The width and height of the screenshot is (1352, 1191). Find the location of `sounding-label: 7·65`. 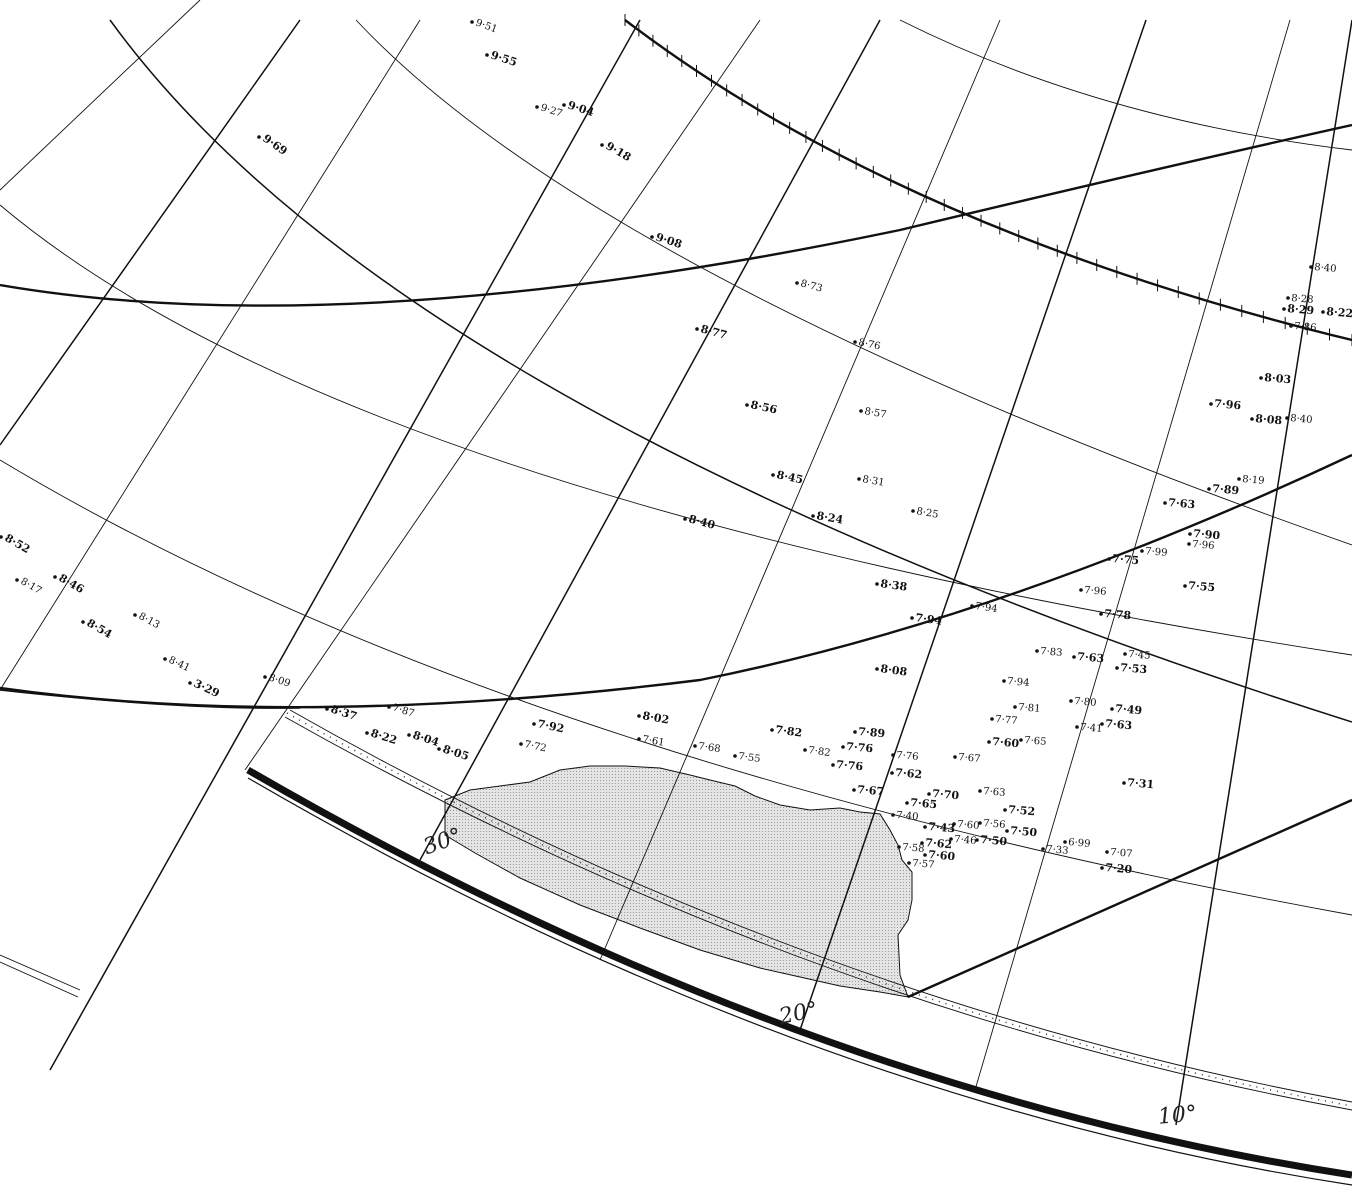

sounding-label: 7·65 is located at coordinates (1035, 741).